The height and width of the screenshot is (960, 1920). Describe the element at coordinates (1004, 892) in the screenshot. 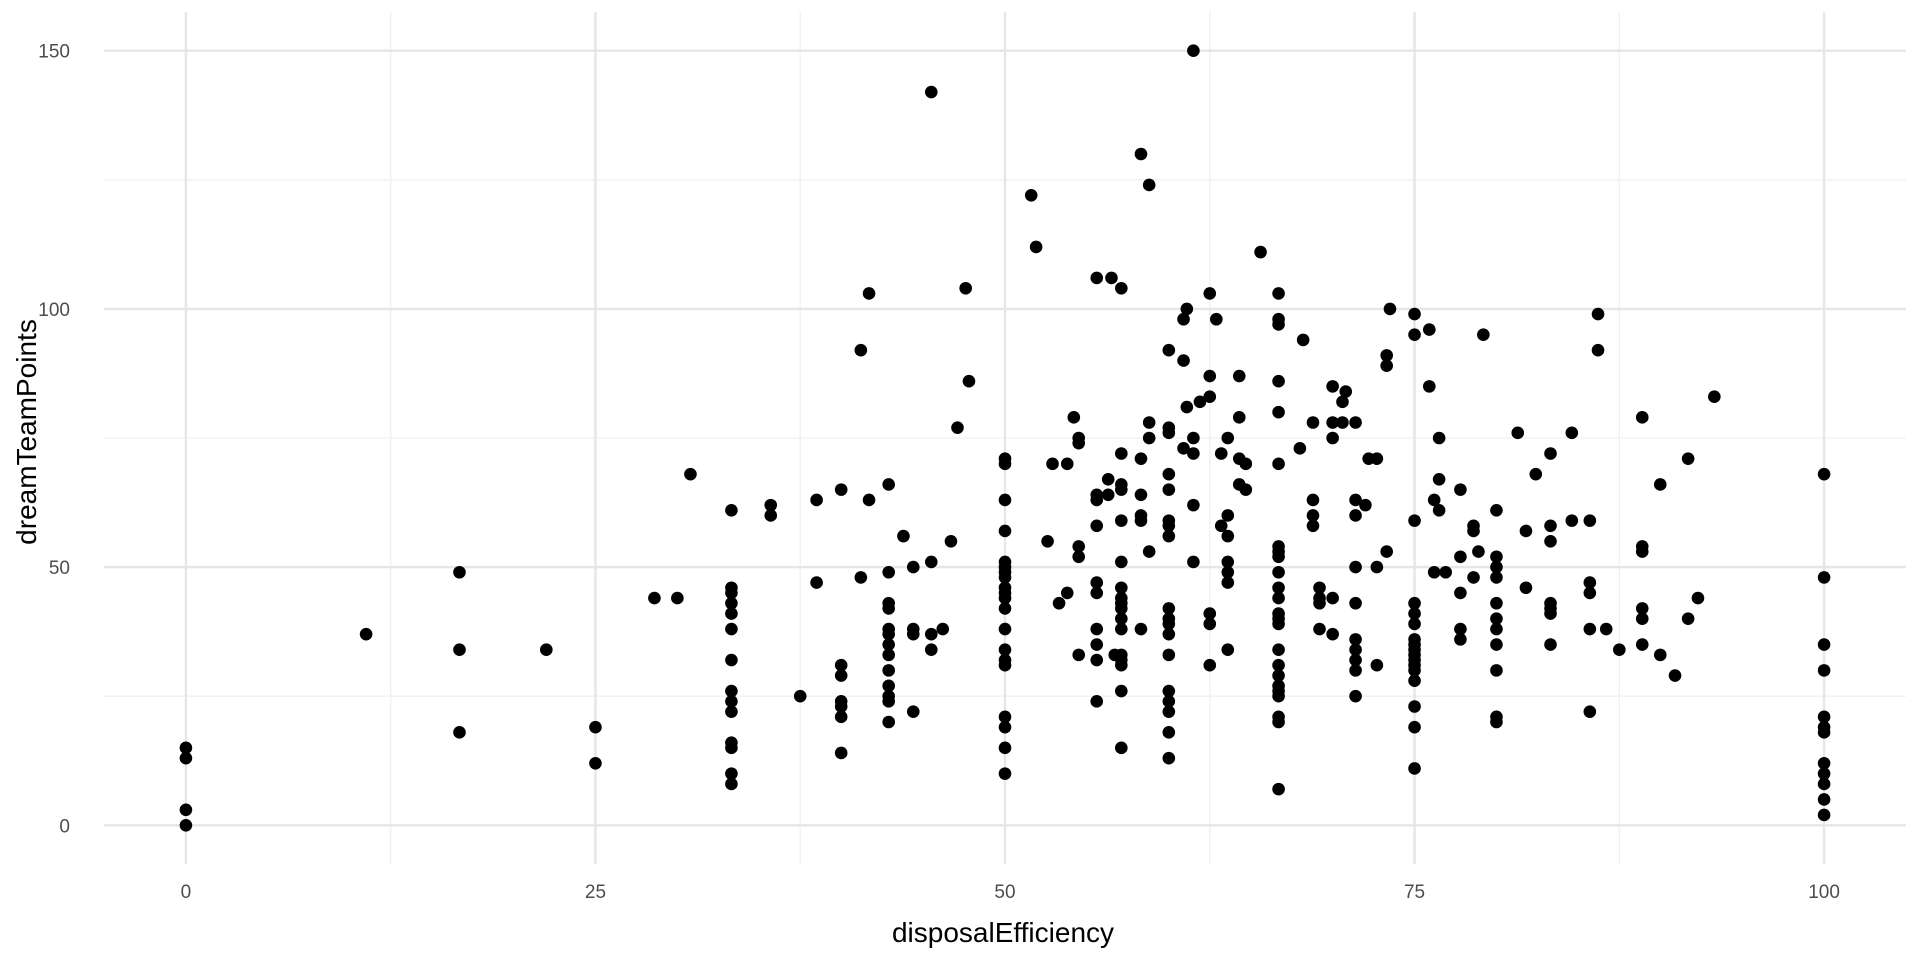

I see `x-tick-label: 50` at that location.